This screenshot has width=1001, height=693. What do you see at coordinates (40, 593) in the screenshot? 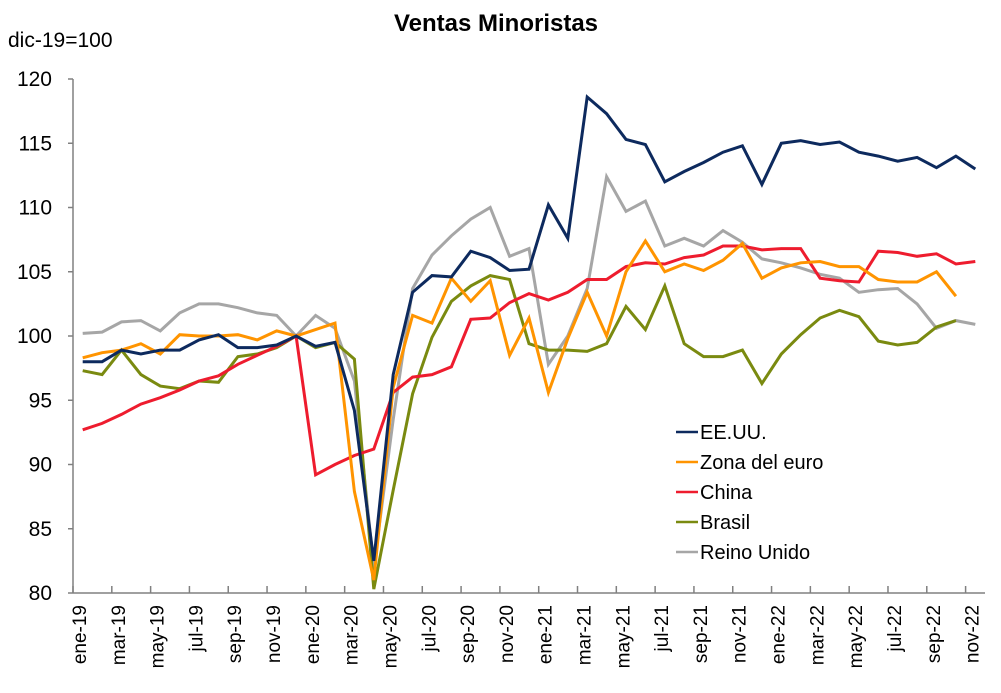
I see `y-tick-label: 80` at bounding box center [40, 593].